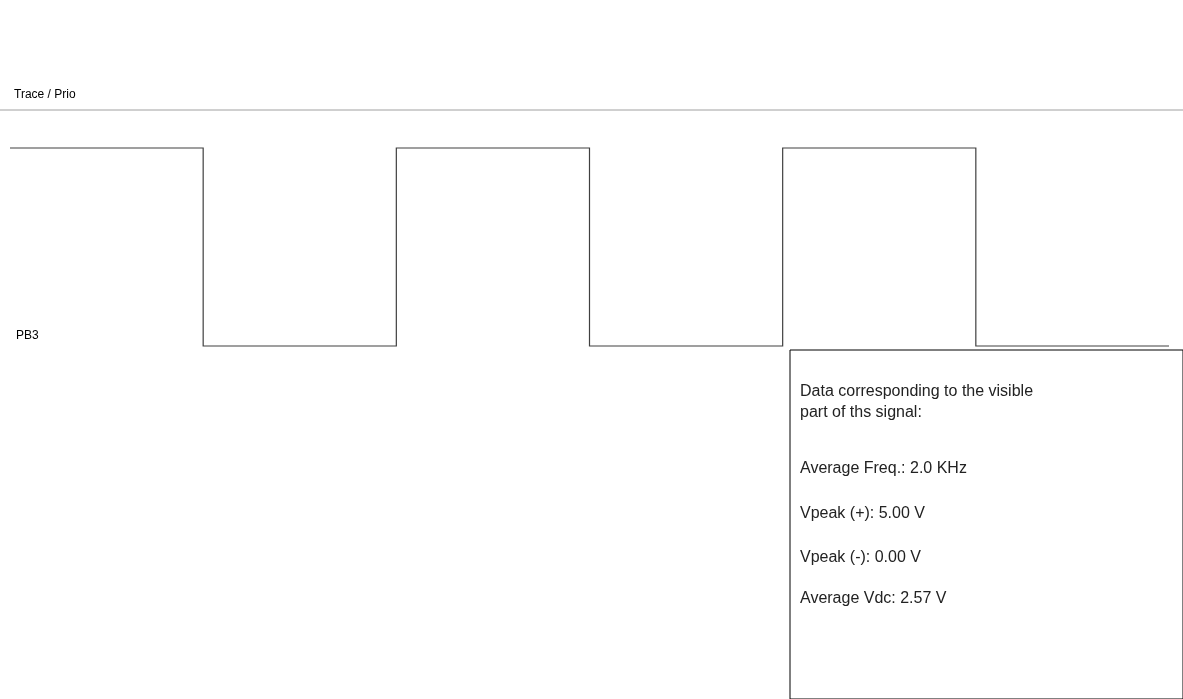 The width and height of the screenshot is (1183, 699). Describe the element at coordinates (863, 512) in the screenshot. I see `text: Vpeak (+): 5.00 V` at that location.